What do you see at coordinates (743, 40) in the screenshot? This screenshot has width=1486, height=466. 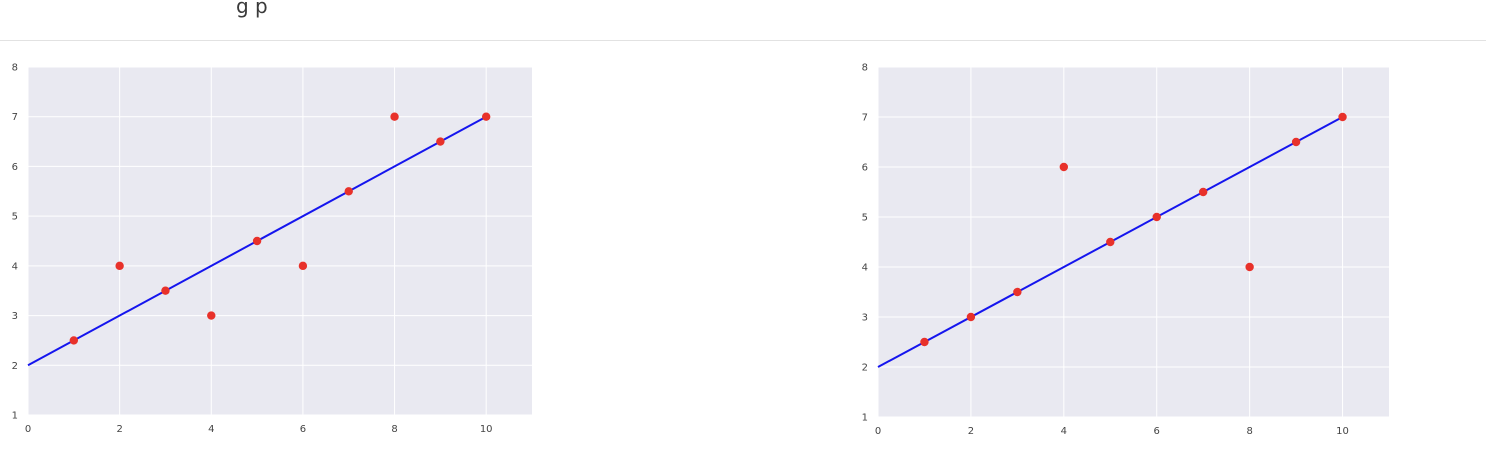 I see `divider` at bounding box center [743, 40].